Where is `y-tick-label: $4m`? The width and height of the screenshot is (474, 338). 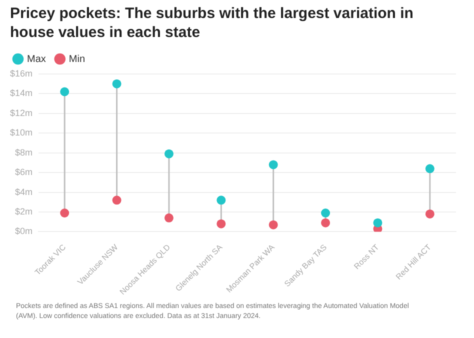
y-tick-label: $4m is located at coordinates (24, 191).